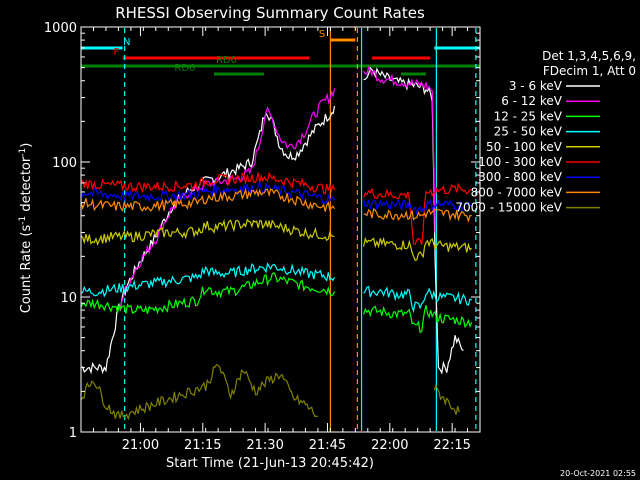  Describe the element at coordinates (26, 186) in the screenshot. I see `y-axis-label-part: detector` at that location.